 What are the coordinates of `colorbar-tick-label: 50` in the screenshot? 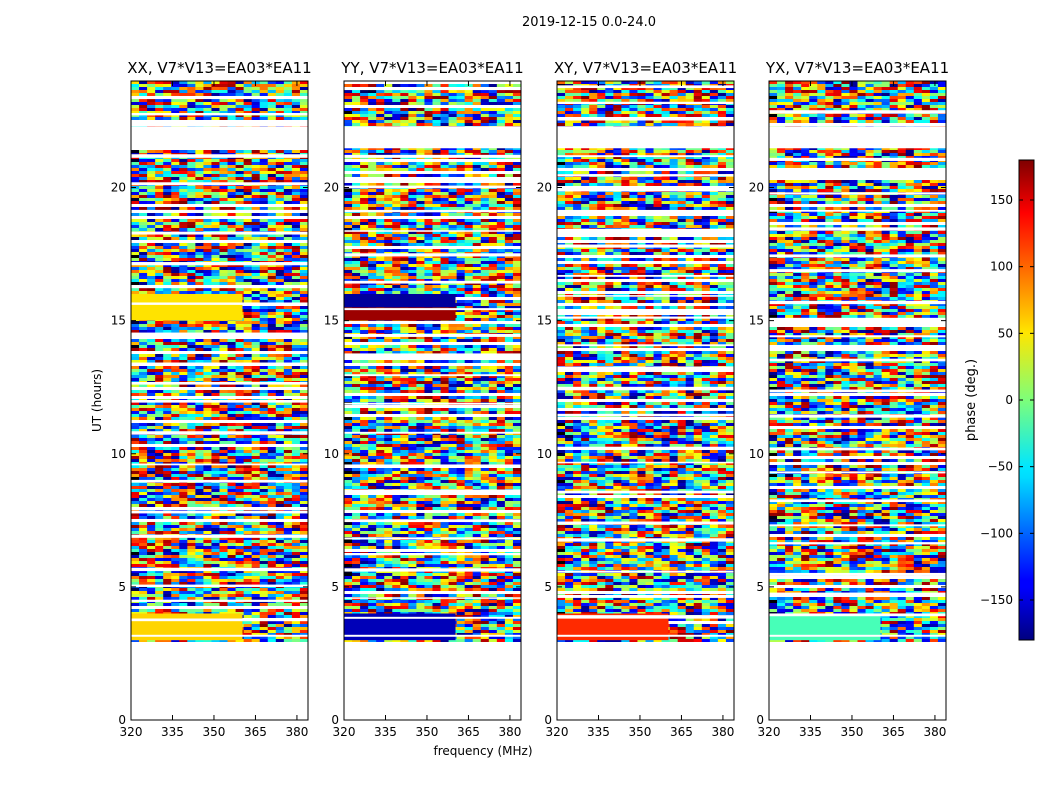 It's located at (1005, 333).